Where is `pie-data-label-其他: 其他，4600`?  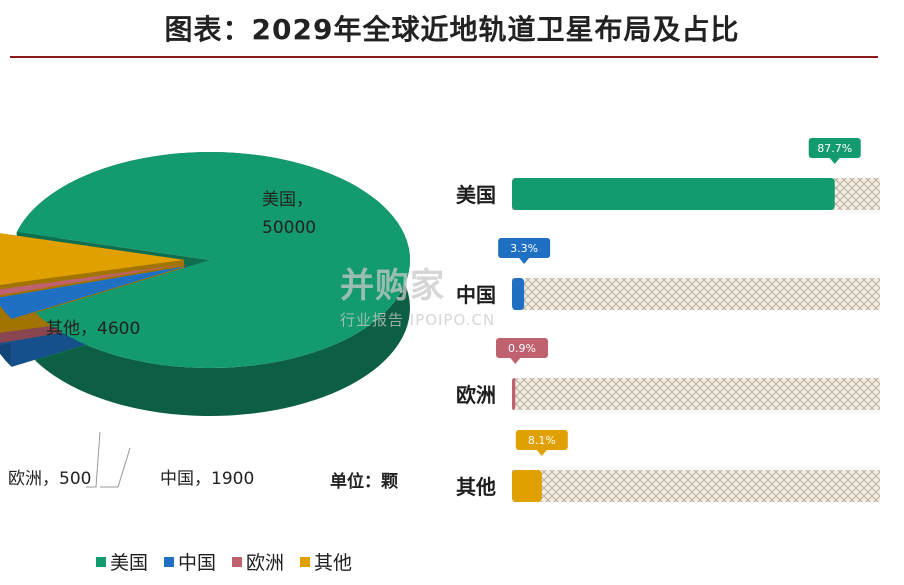
pie-data-label-其他: 其他，4600 is located at coordinates (93, 329).